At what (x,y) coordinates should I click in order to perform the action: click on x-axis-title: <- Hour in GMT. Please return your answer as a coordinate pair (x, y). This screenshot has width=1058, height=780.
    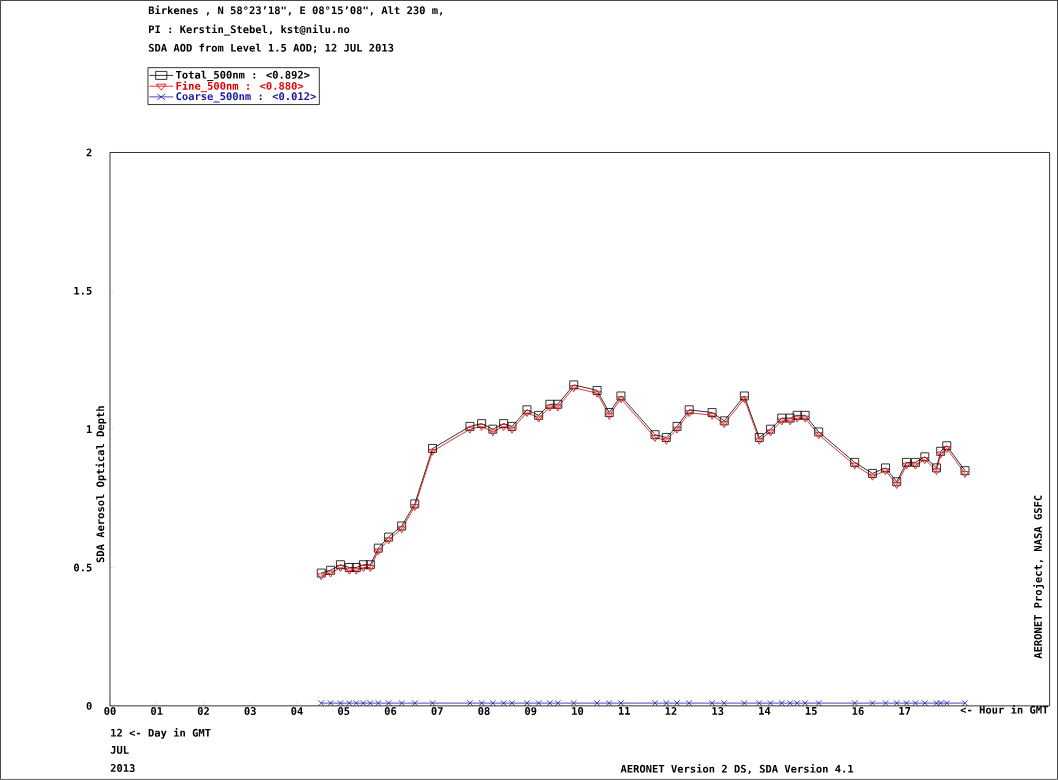
    Looking at the image, I should click on (1004, 709).